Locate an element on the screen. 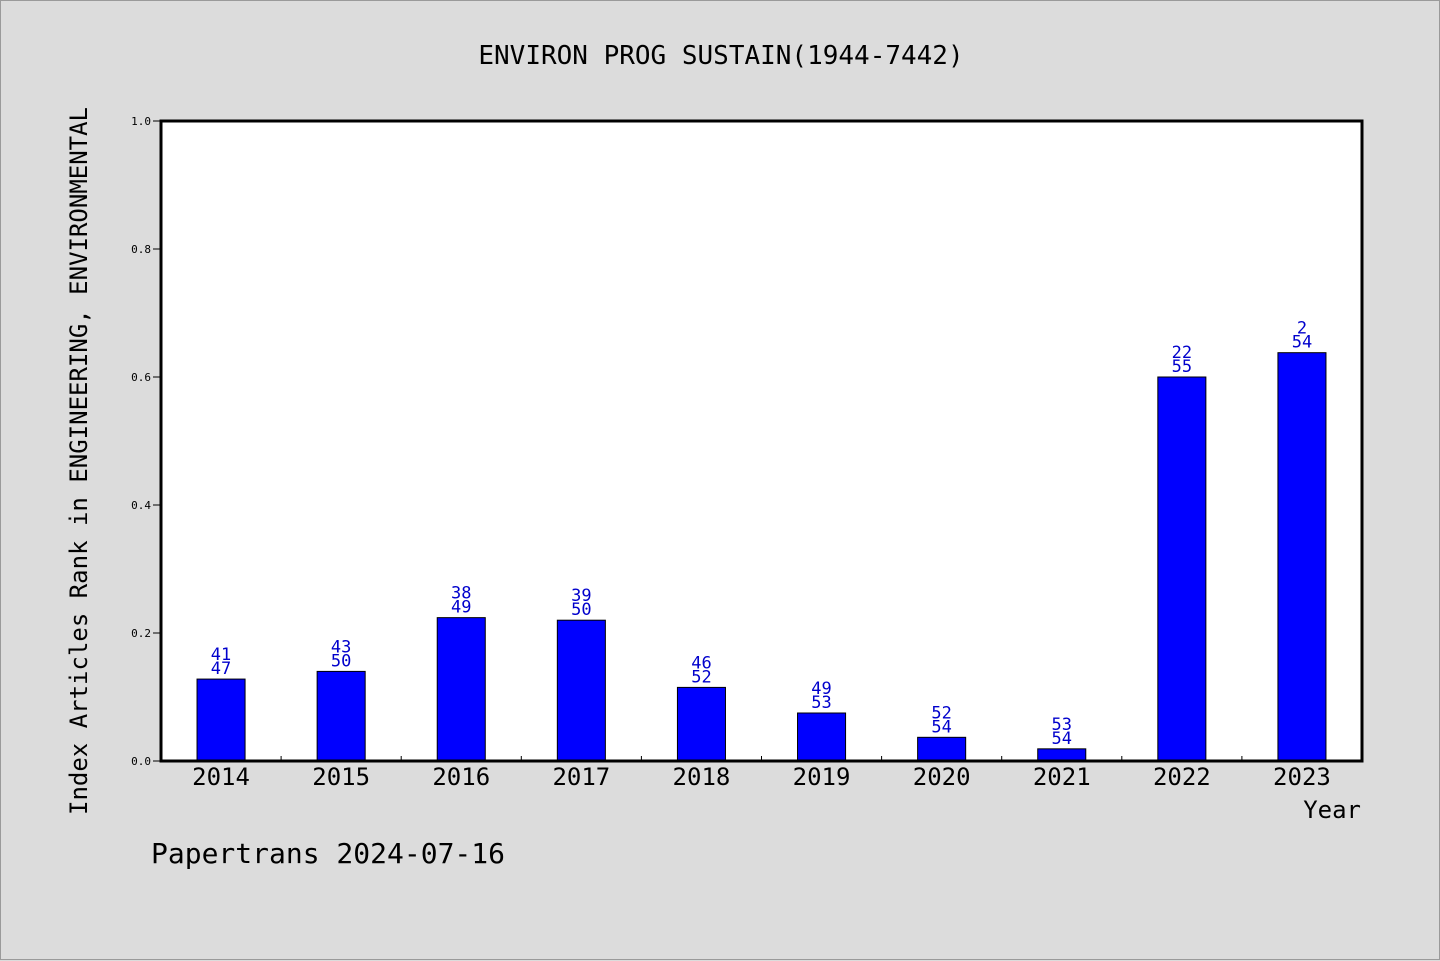 The height and width of the screenshot is (961, 1440). data-label-top: 2 is located at coordinates (1302, 329).